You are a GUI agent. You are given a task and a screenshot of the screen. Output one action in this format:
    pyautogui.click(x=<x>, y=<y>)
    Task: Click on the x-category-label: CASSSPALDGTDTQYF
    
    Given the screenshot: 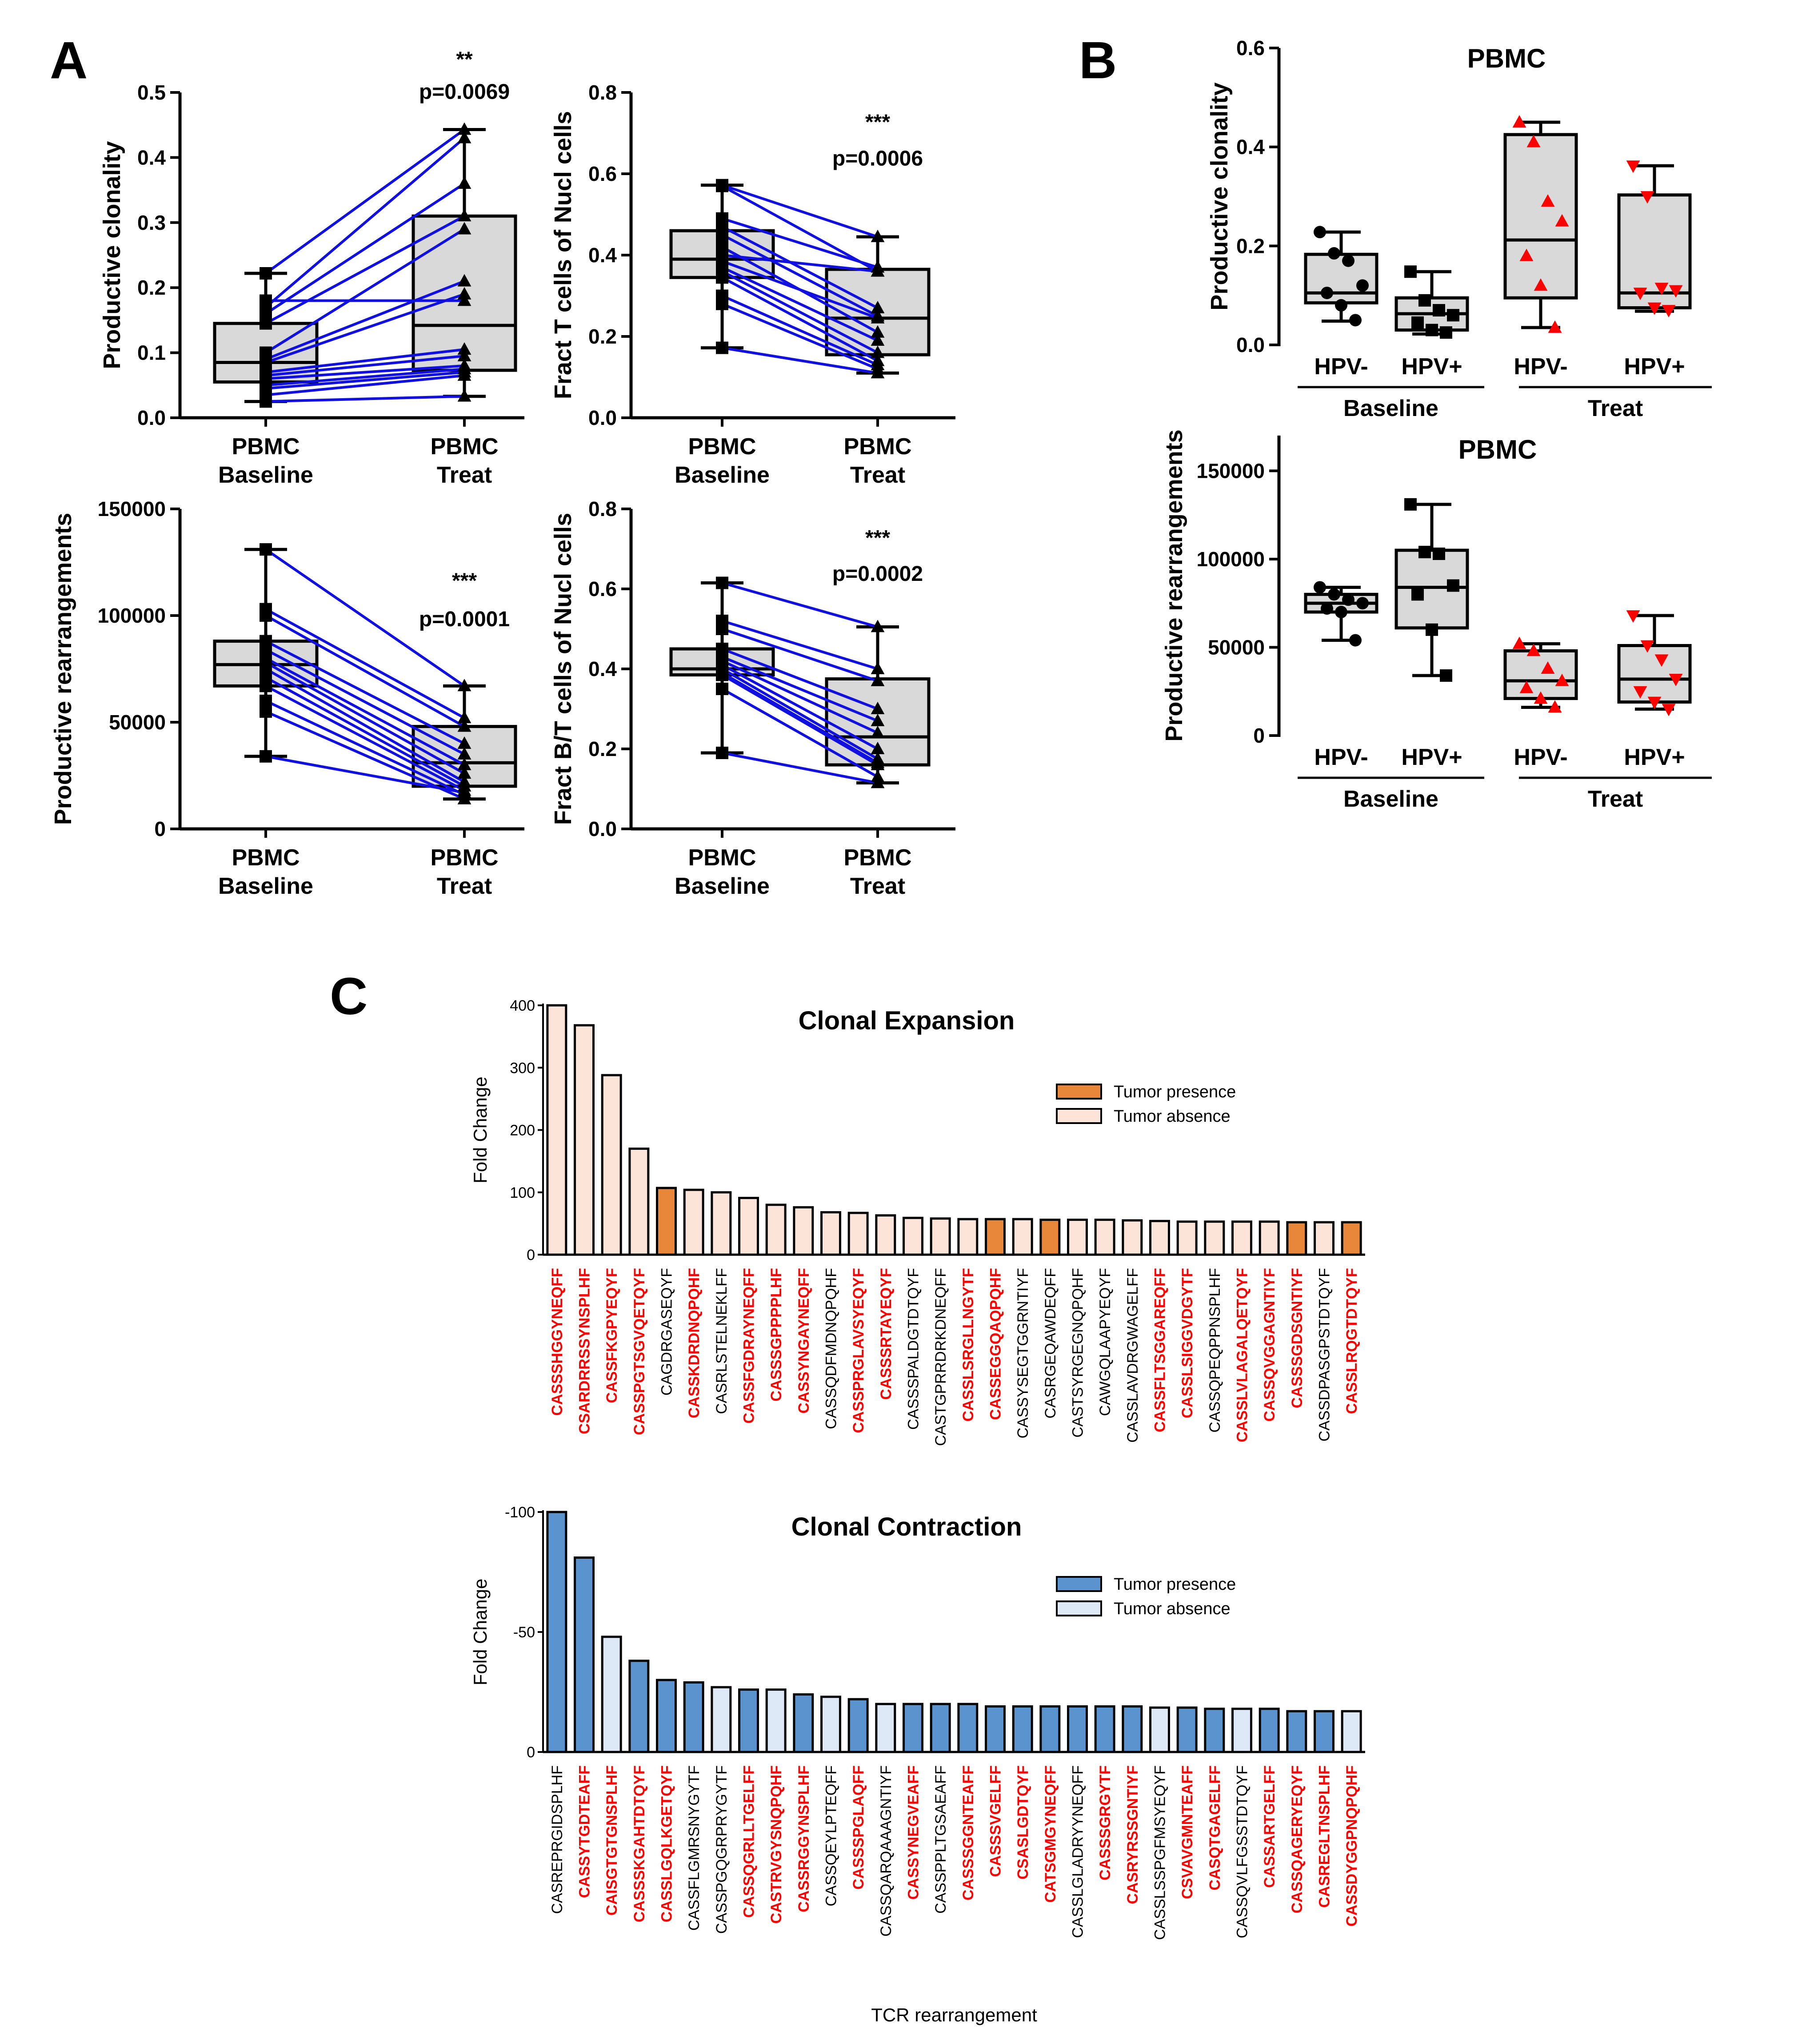 What is the action you would take?
    pyautogui.click(x=913, y=1349)
    